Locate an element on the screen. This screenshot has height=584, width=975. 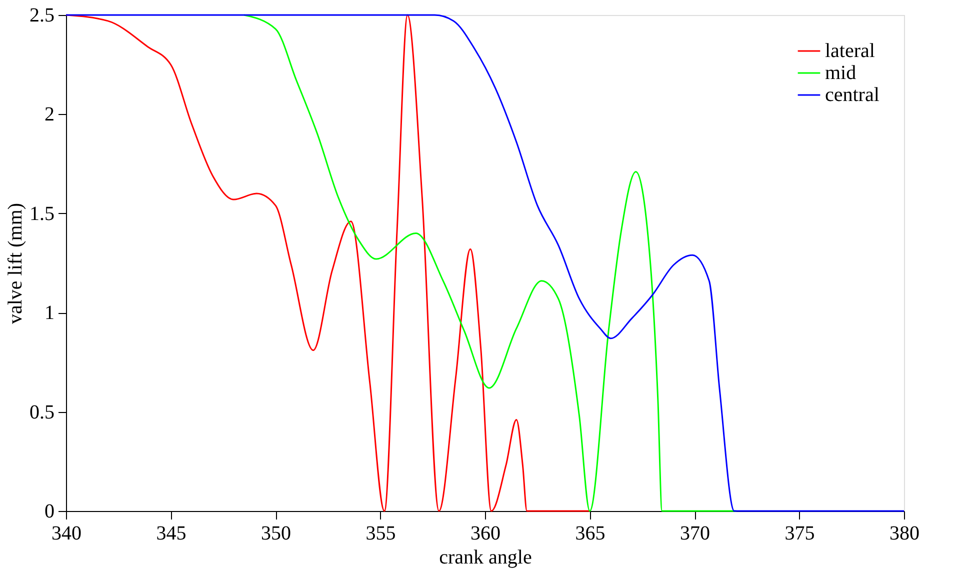
legend-label: mid is located at coordinates (840, 73).